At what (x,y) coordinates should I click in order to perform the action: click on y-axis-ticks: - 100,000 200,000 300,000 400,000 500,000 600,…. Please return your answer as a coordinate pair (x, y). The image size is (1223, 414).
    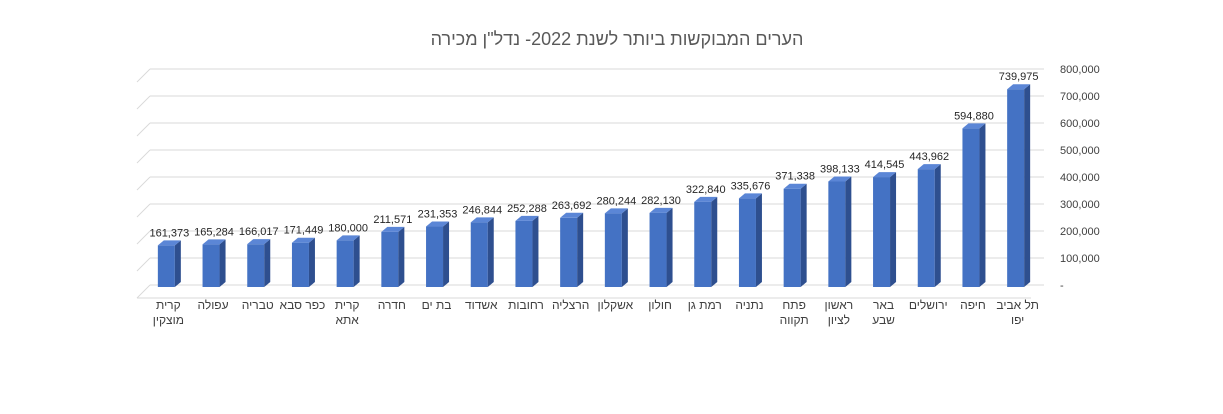
    Looking at the image, I should click on (1080, 178).